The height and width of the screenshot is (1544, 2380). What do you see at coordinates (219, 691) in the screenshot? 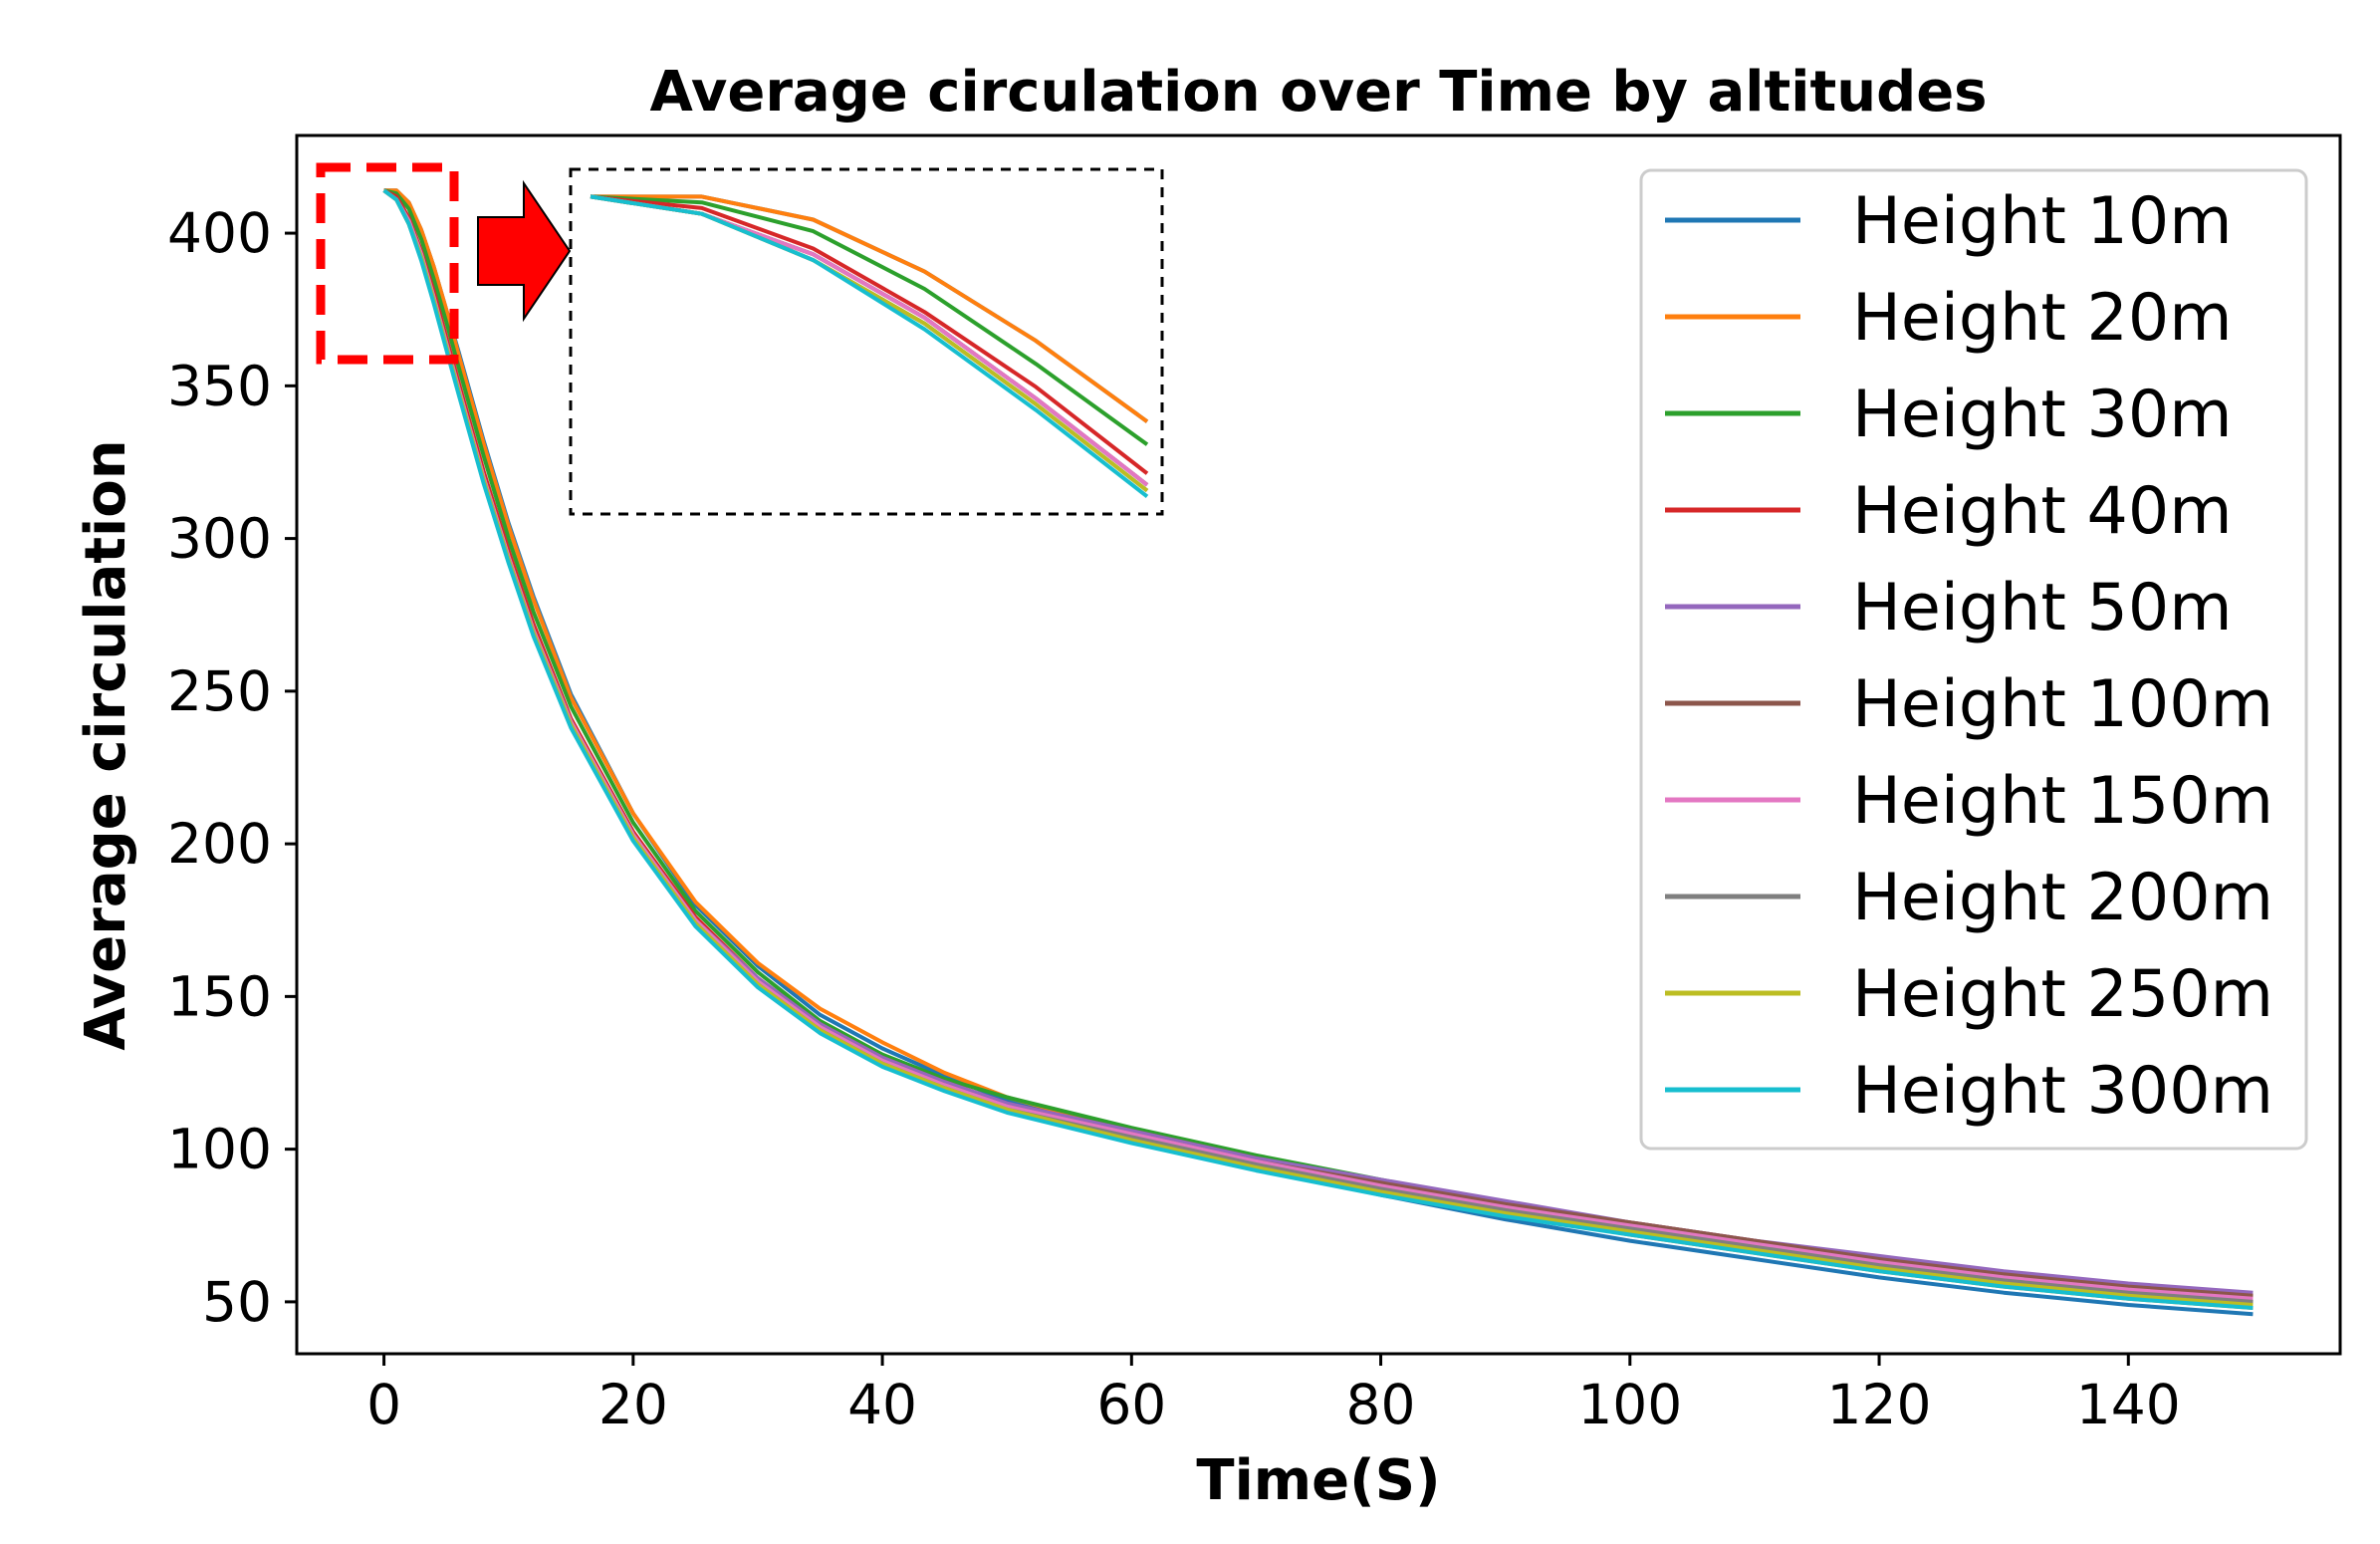
I see `y-tick-label: 250` at bounding box center [219, 691].